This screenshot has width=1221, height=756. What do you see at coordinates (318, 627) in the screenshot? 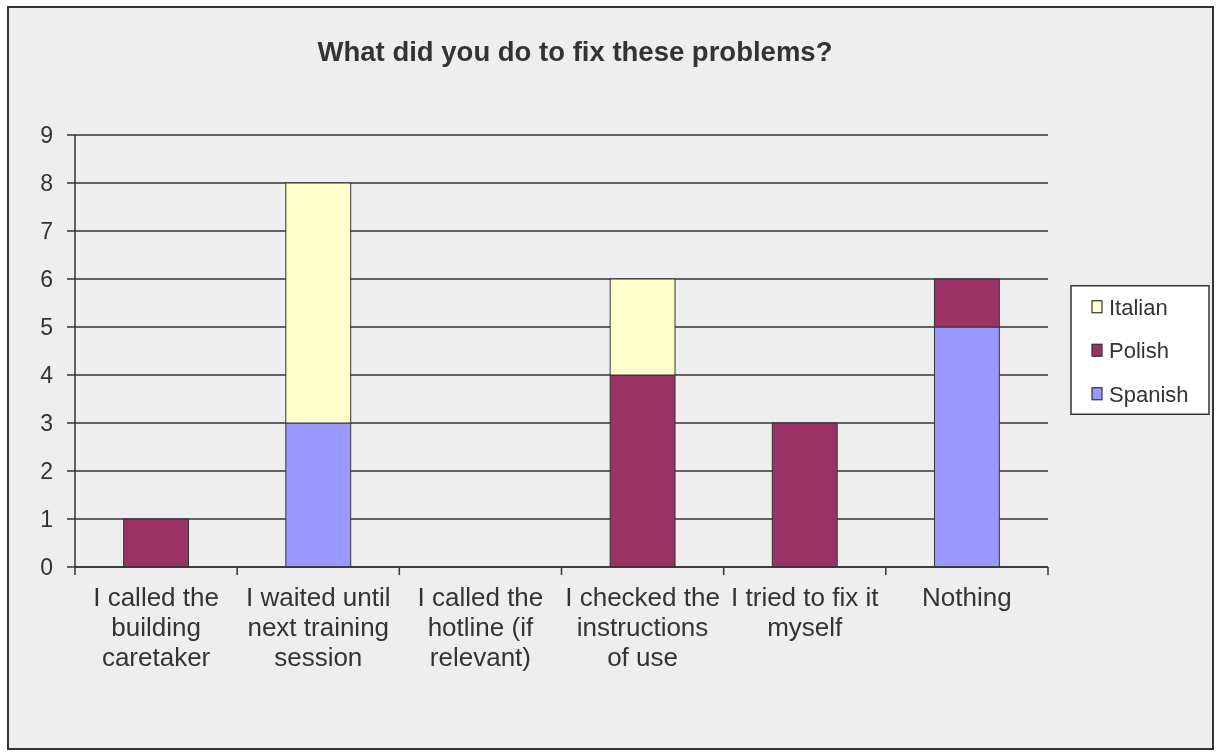
I see `x-tick-label: I waited until next training session` at bounding box center [318, 627].